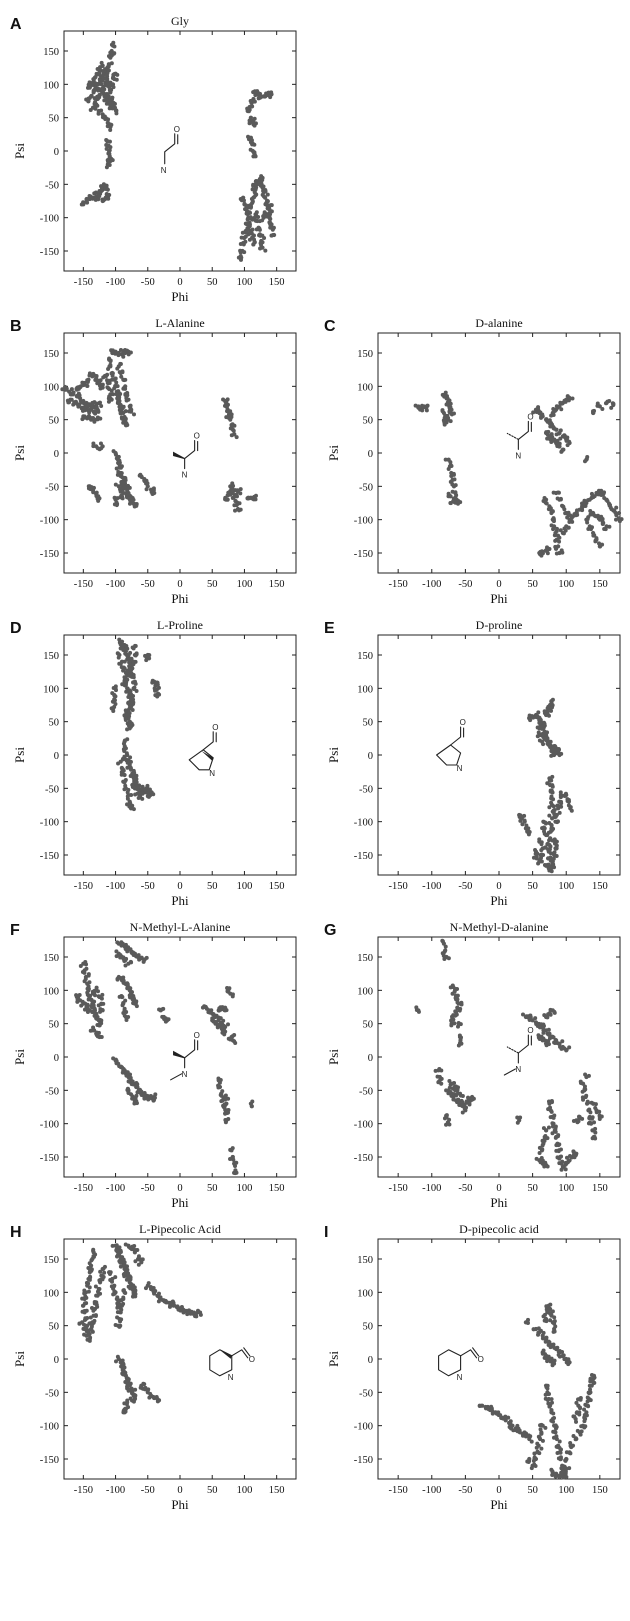 The width and height of the screenshot is (630, 1621). I want to click on y-tick-label: 100, so click(365, 689).